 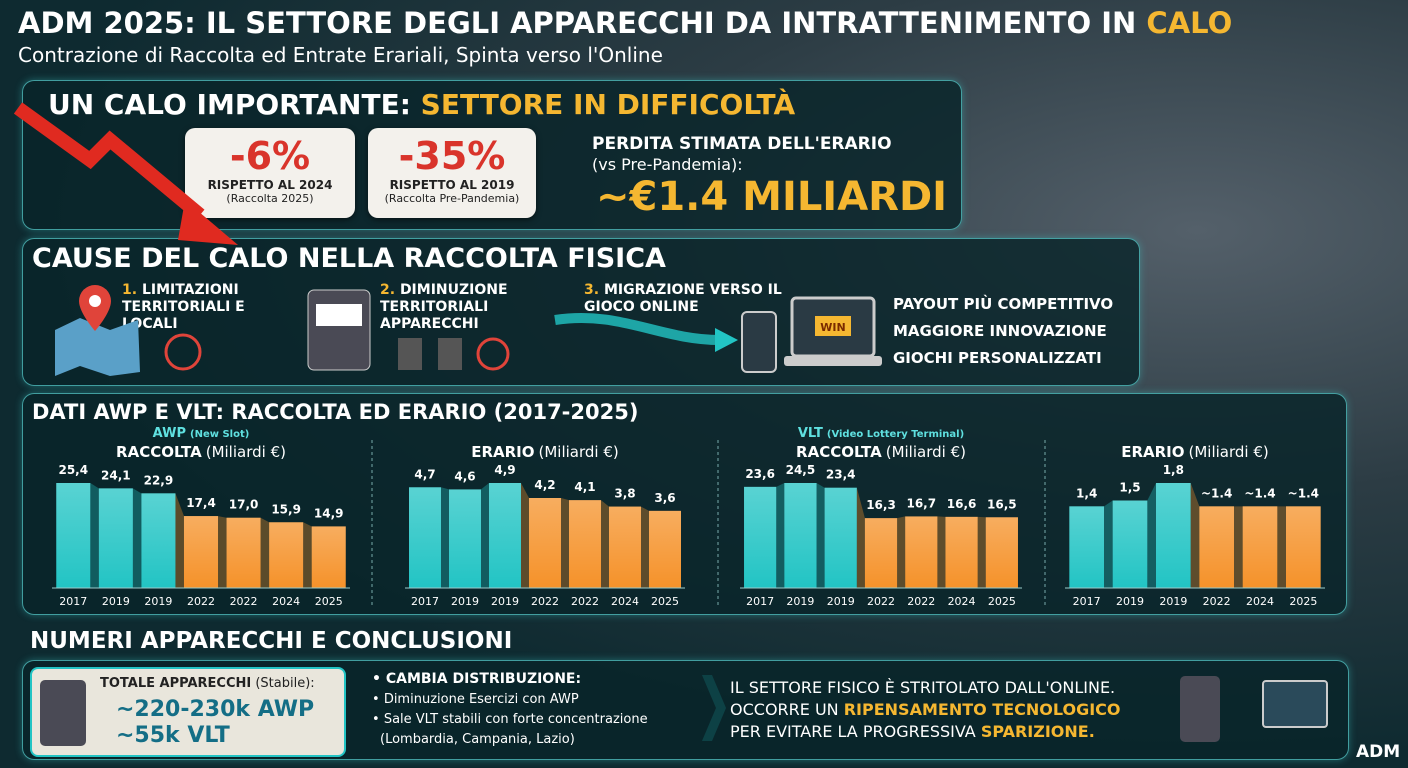 What do you see at coordinates (201, 433) in the screenshot?
I see `chart-group: AWP (New Slot)` at bounding box center [201, 433].